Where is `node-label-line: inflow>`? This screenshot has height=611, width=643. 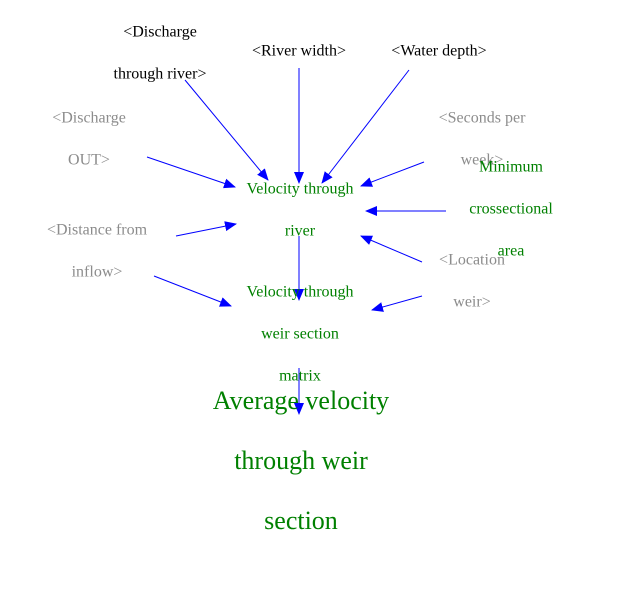
node-label-line: inflow> is located at coordinates (97, 272).